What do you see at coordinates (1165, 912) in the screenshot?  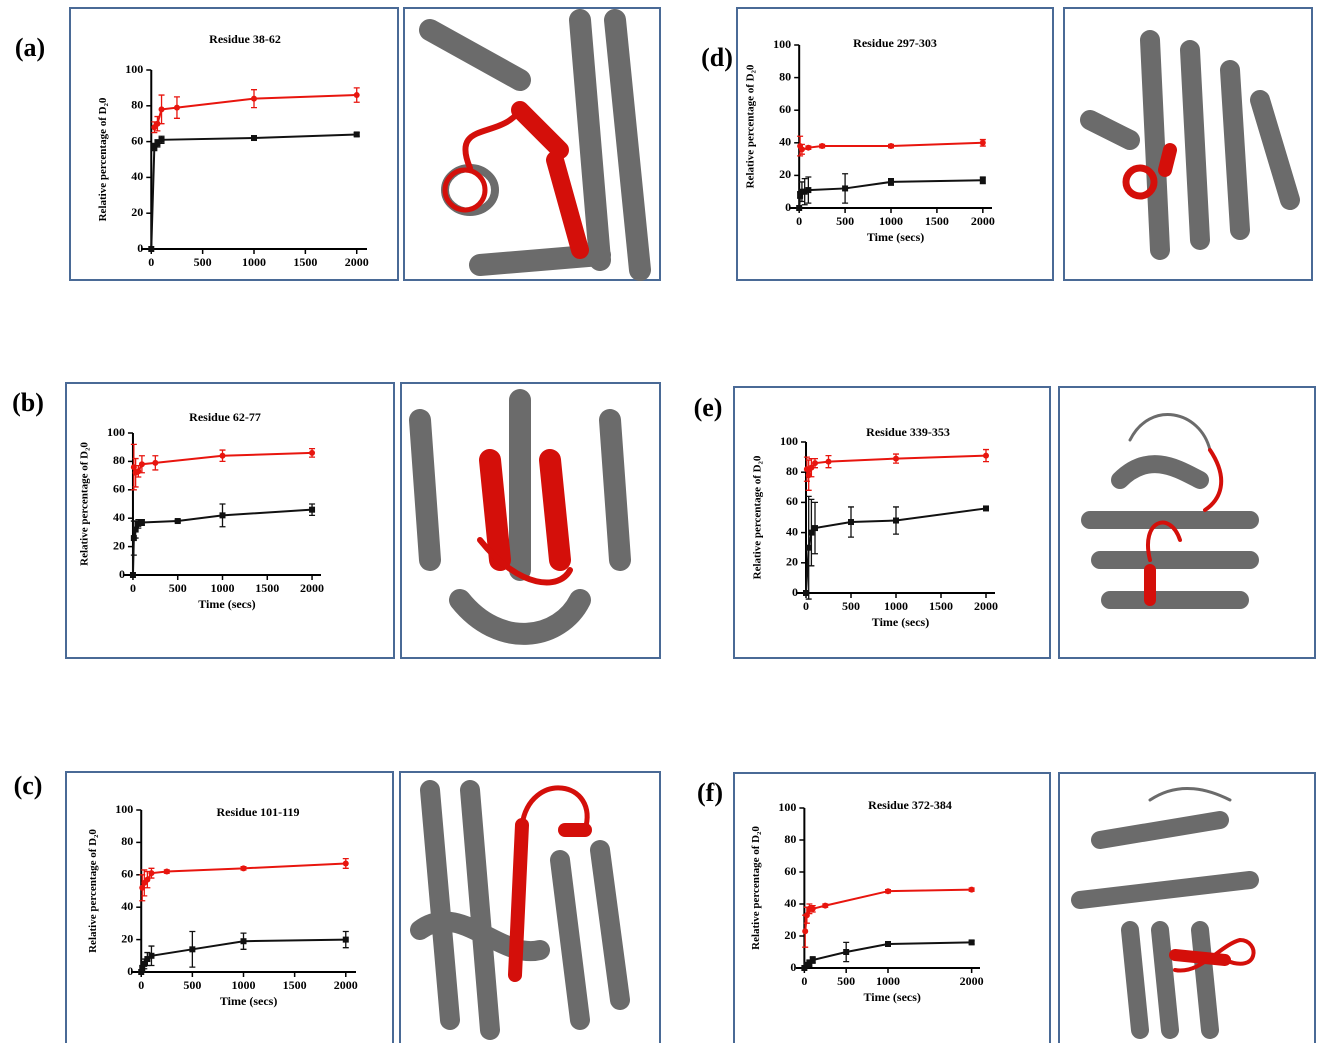 I see `structure-f` at bounding box center [1165, 912].